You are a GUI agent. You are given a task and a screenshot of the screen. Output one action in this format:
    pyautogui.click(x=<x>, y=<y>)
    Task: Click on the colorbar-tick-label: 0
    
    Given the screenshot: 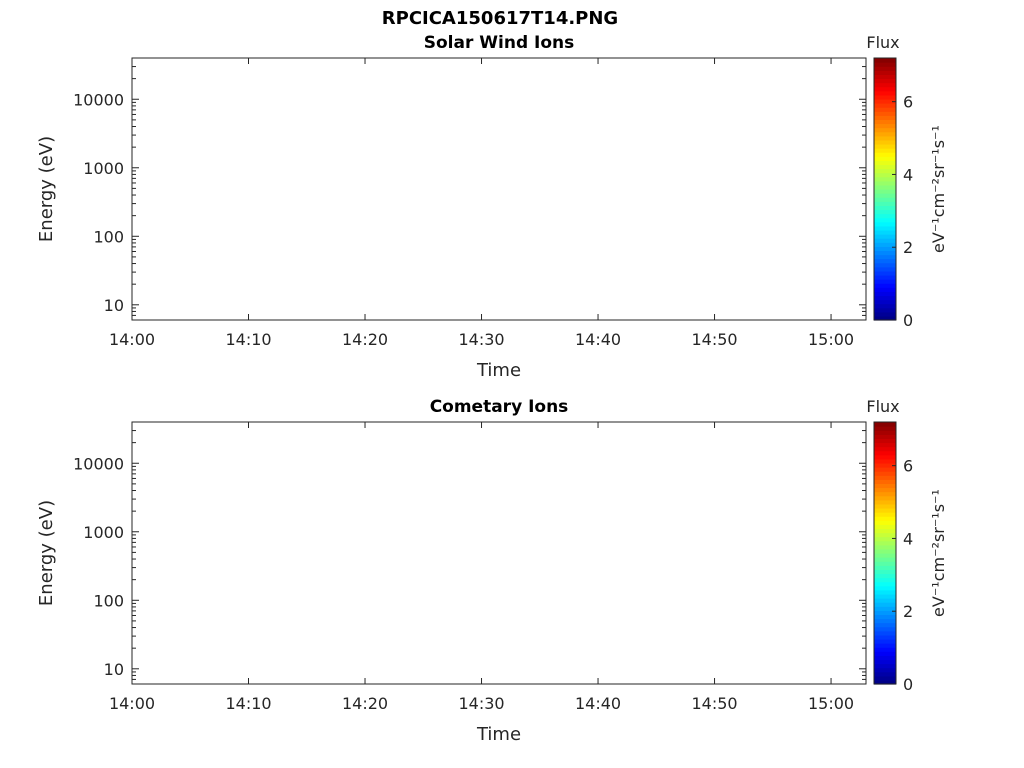 What is the action you would take?
    pyautogui.click(x=908, y=320)
    